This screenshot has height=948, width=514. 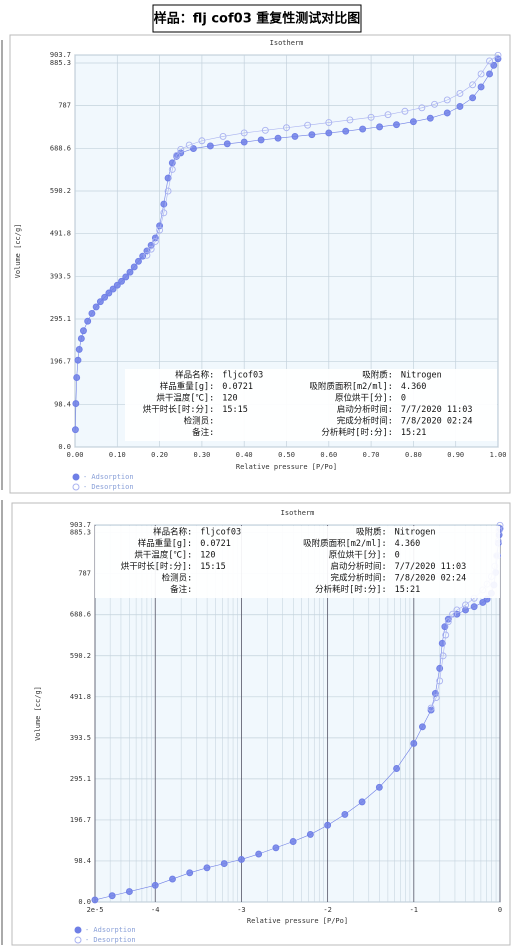 I want to click on info-label: 检测员:, so click(x=177, y=578).